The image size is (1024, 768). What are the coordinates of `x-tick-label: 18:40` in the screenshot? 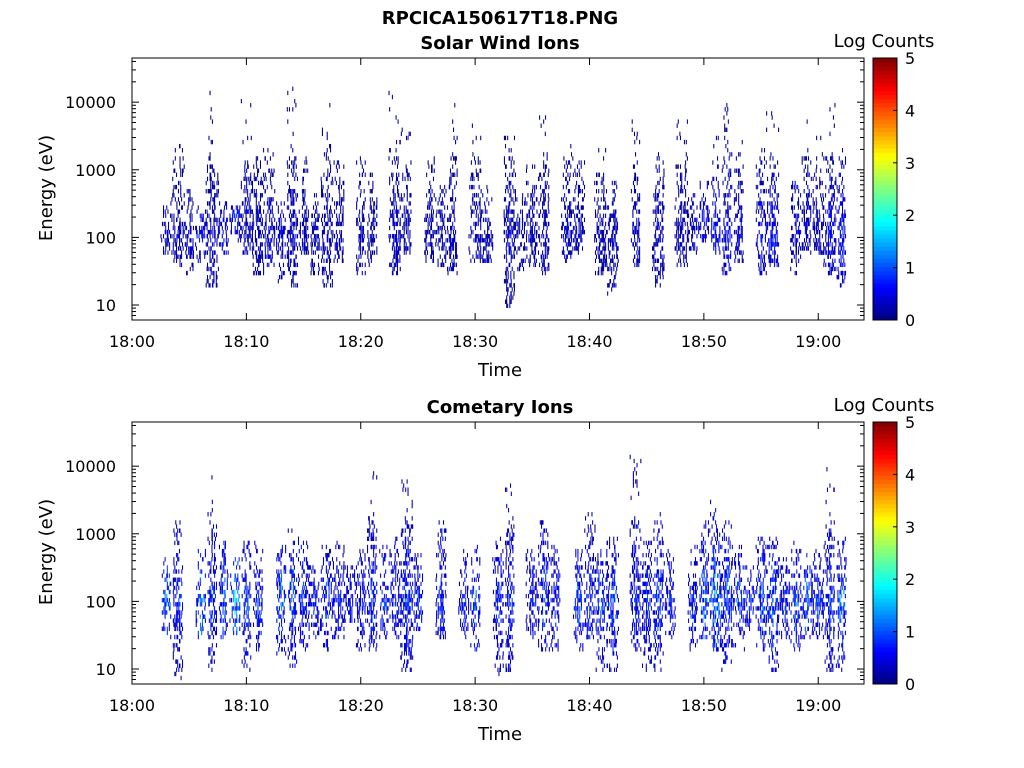 It's located at (589, 341).